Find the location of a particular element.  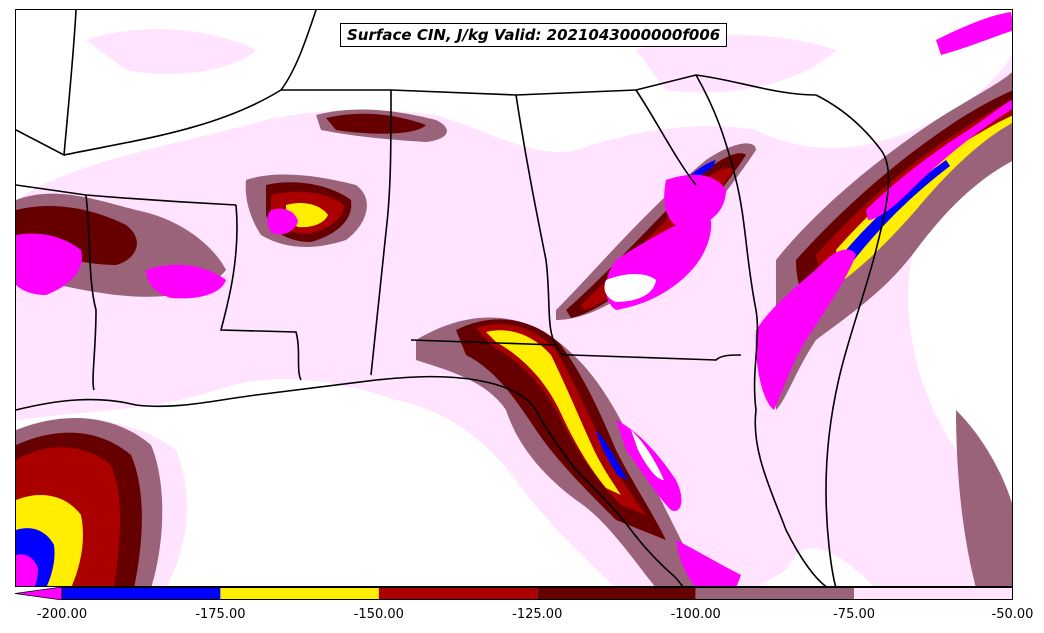

colorbar-tick-label: -175.00 is located at coordinates (220, 614).